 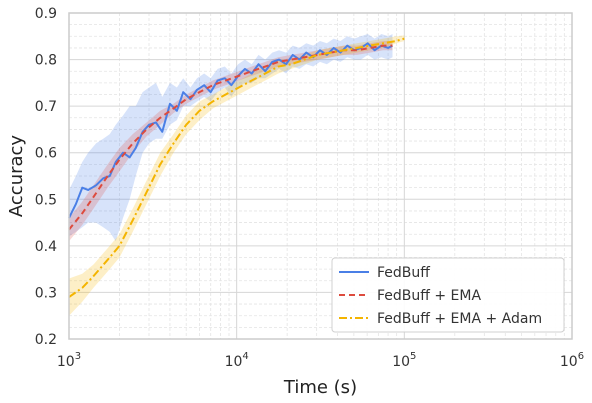 What do you see at coordinates (572, 360) in the screenshot?
I see `x-tick-label: 10⁶` at bounding box center [572, 360].